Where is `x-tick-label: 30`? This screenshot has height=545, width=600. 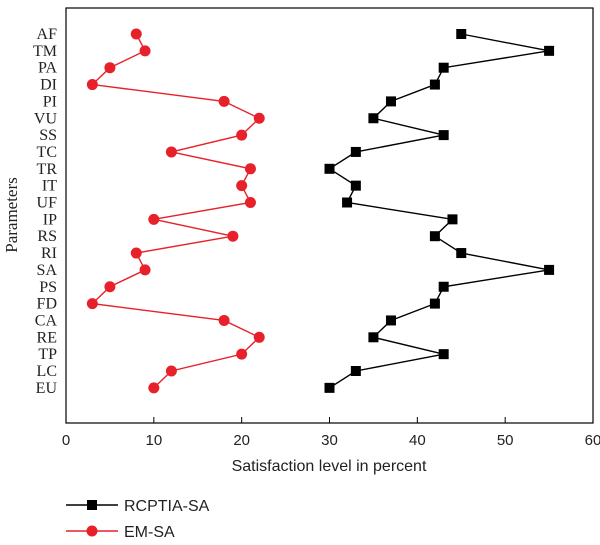
x-tick-label: 30 is located at coordinates (329, 440).